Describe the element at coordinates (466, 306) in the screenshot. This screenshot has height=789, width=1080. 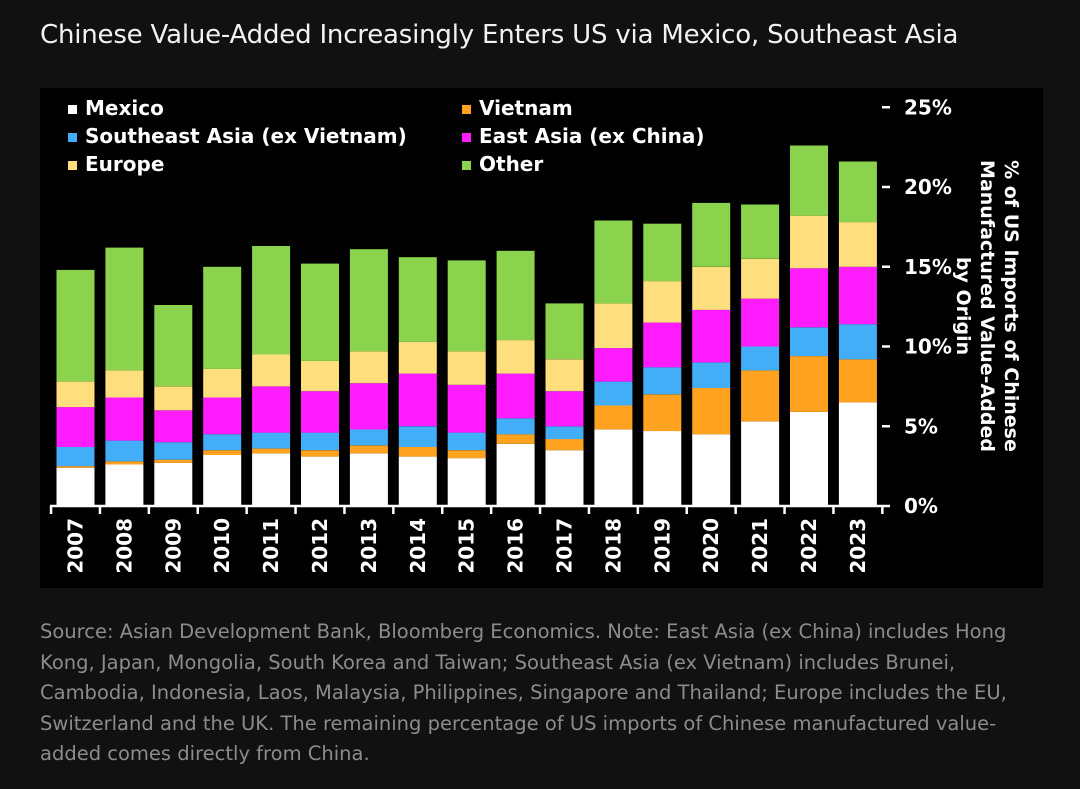
I see `bar-other-2015` at that location.